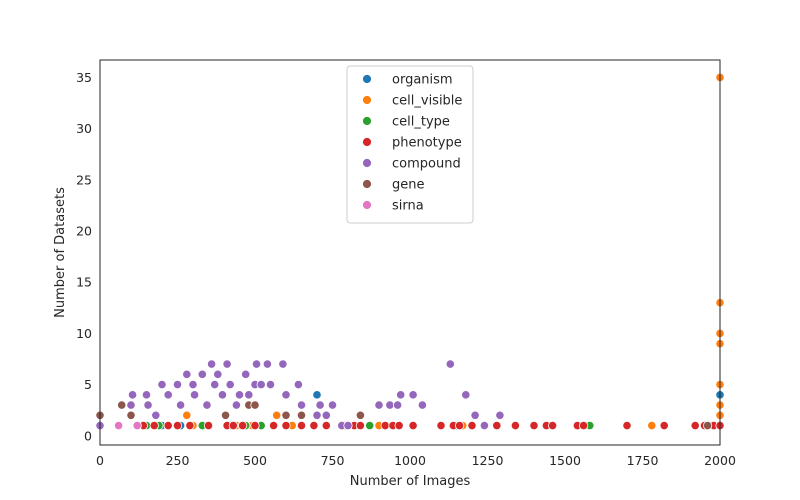 The image size is (800, 500). I want to click on y-tick-label: 30, so click(84, 128).